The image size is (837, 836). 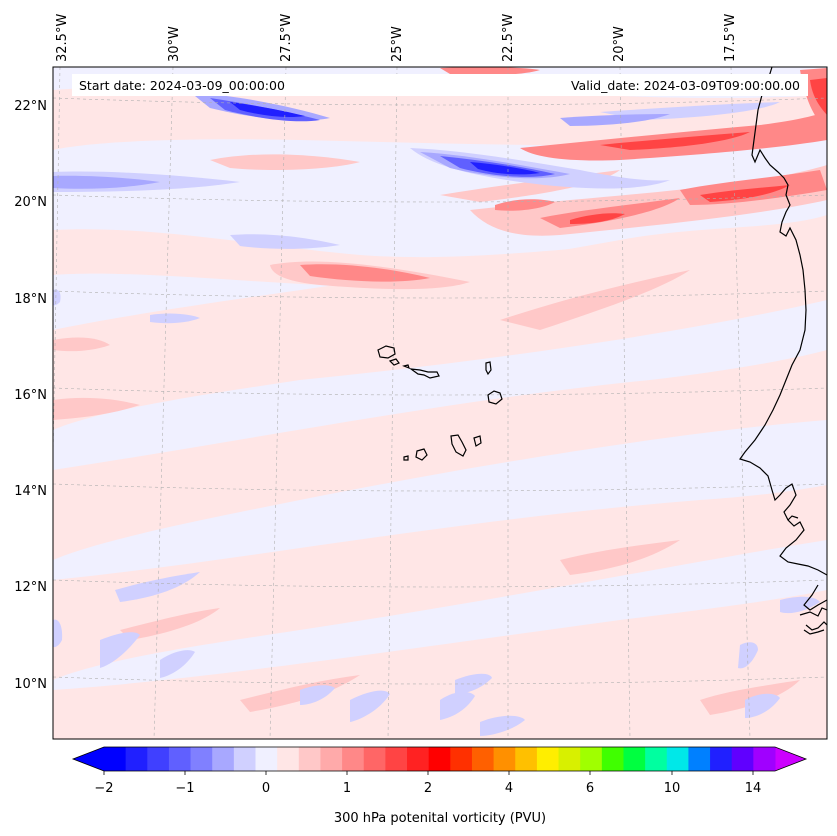 What do you see at coordinates (753, 788) in the screenshot?
I see `cb-tick-label: 14` at bounding box center [753, 788].